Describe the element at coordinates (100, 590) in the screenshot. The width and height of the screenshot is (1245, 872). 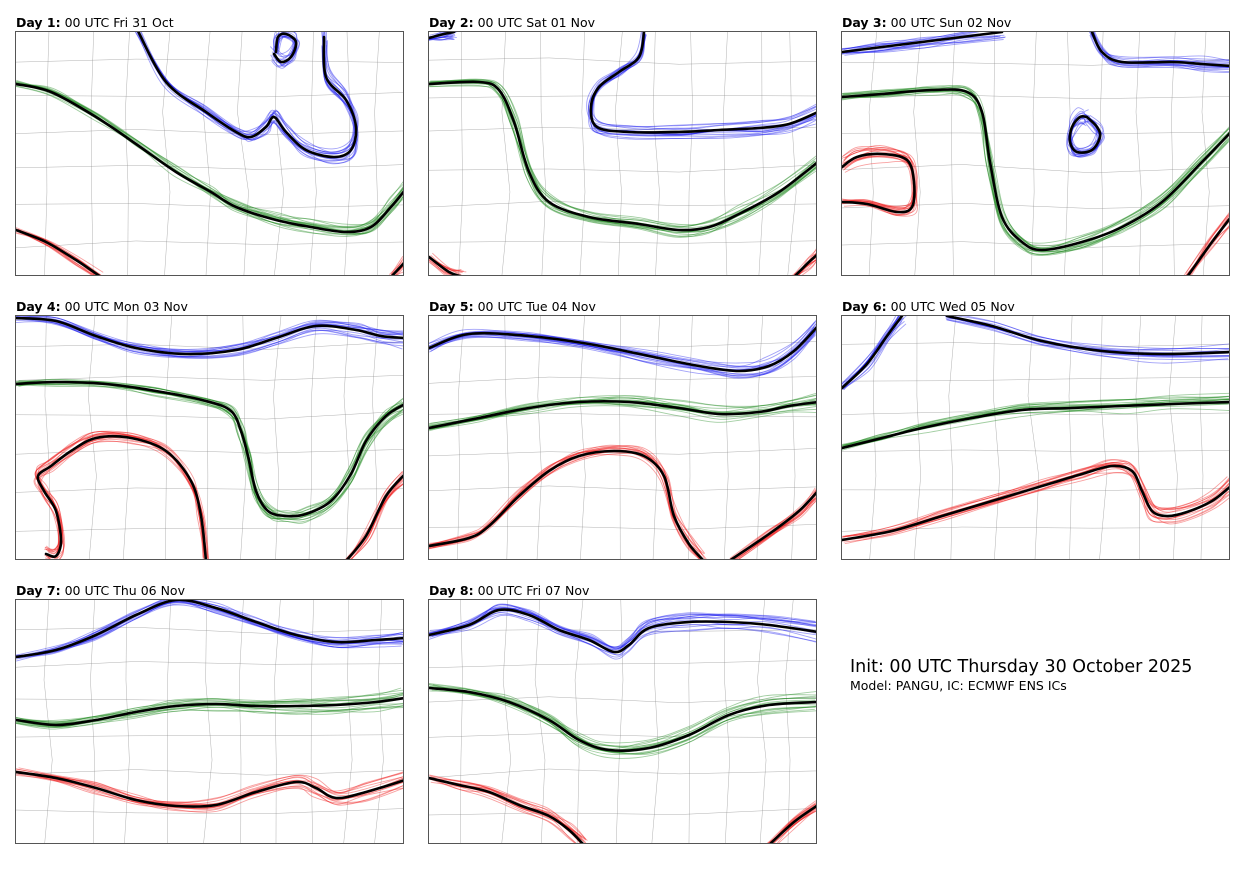
I see `panel-title: Day 7: 00 UTC Thu 06 Nov` at that location.